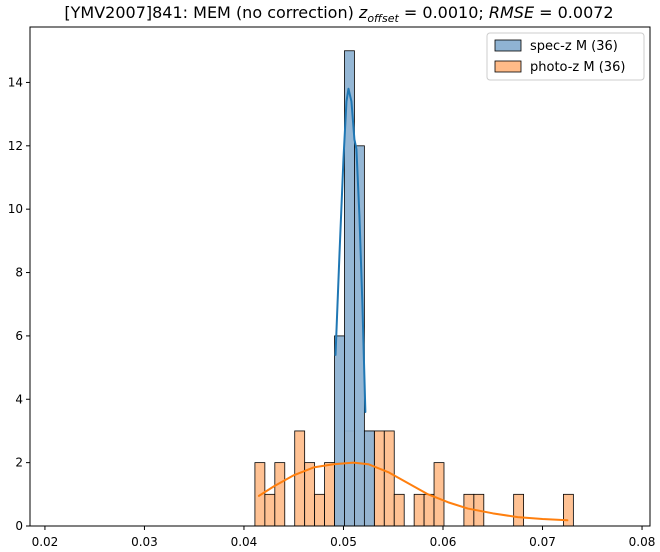 This screenshot has height=552, width=660. What do you see at coordinates (443, 542) in the screenshot?
I see `x-tick-label-4: 0.06` at bounding box center [443, 542].